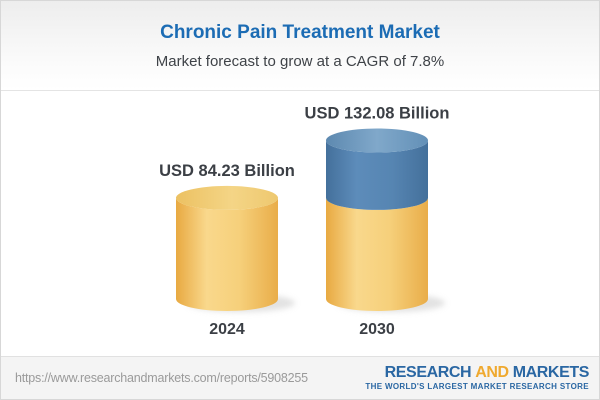 Image resolution: width=600 pixels, height=400 pixels. Describe the element at coordinates (377, 140) in the screenshot. I see `cylinder-2030-top` at that location.